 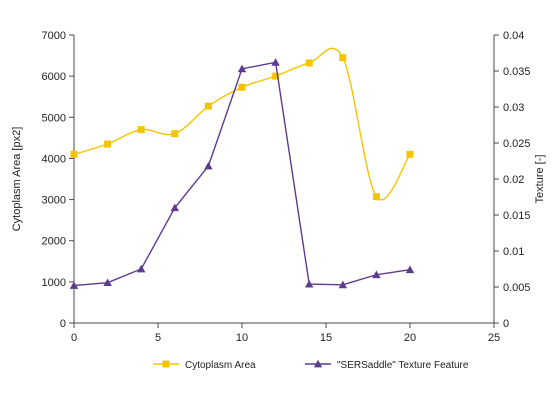 I want to click on y-tick-label: 6000, so click(x=54, y=77).